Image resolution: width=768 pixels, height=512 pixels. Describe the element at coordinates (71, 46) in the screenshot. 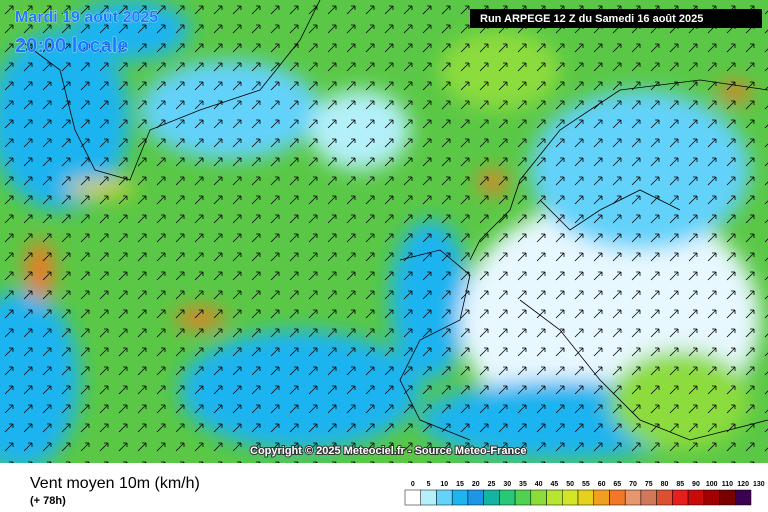

I see `forecast-time: 20:00 locale` at that location.